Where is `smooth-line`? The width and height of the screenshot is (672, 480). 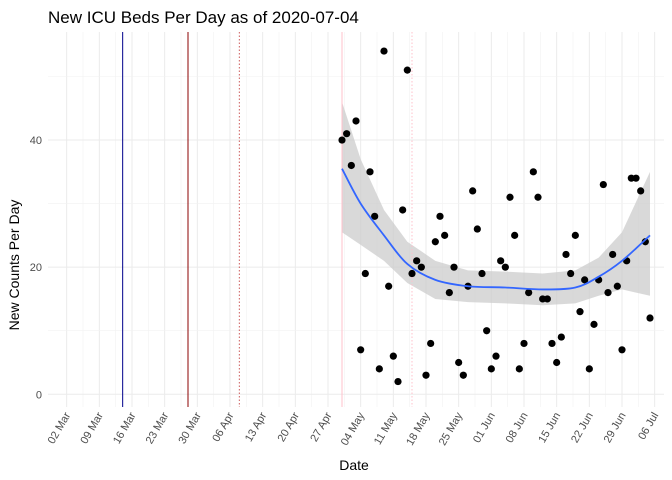 smooth-line is located at coordinates (496, 229).